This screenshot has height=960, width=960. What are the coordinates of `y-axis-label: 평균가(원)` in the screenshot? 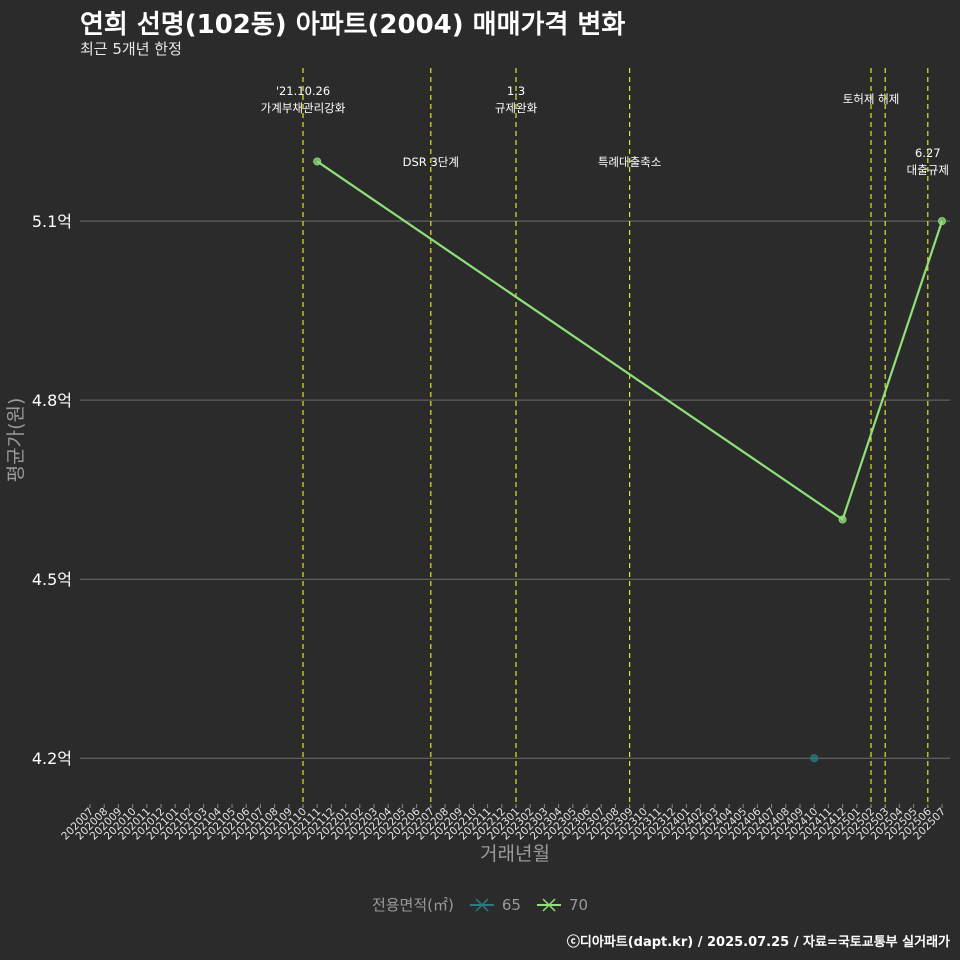 It's located at (16, 440).